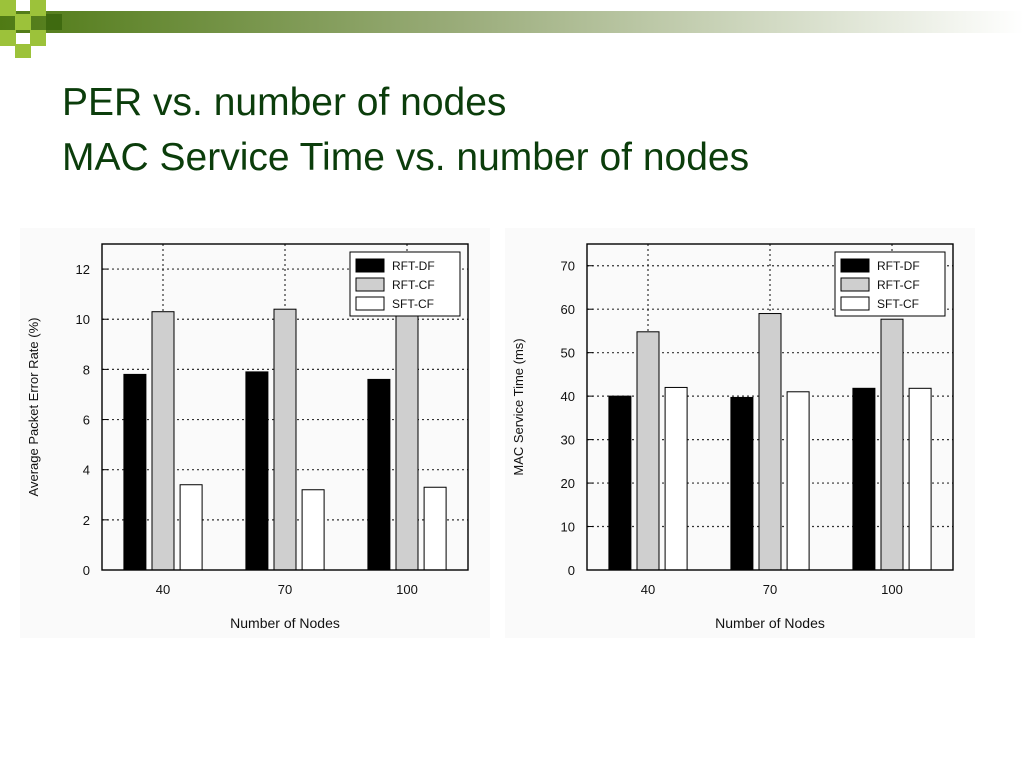  What do you see at coordinates (568, 440) in the screenshot?
I see `y-tick-label: 30` at bounding box center [568, 440].